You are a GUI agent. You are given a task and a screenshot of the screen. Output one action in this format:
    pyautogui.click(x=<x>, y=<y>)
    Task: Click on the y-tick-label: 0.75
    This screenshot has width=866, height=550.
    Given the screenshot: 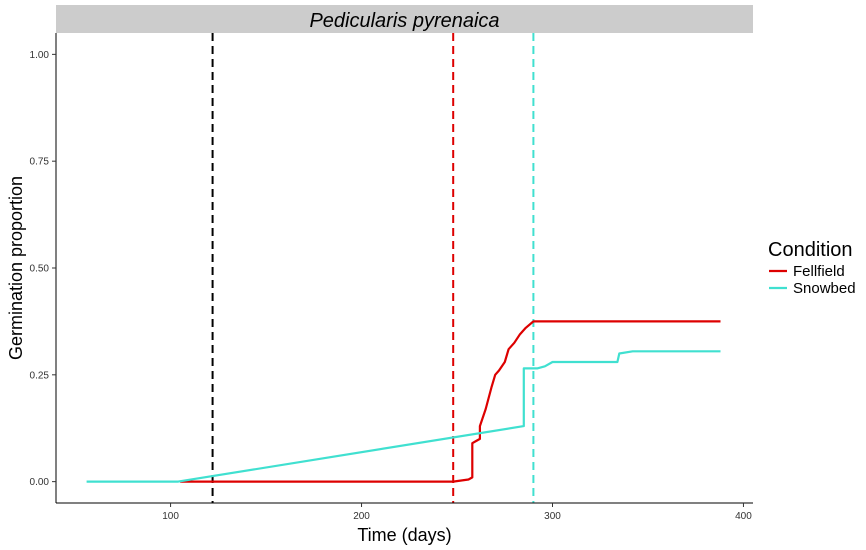 What is the action you would take?
    pyautogui.click(x=40, y=162)
    